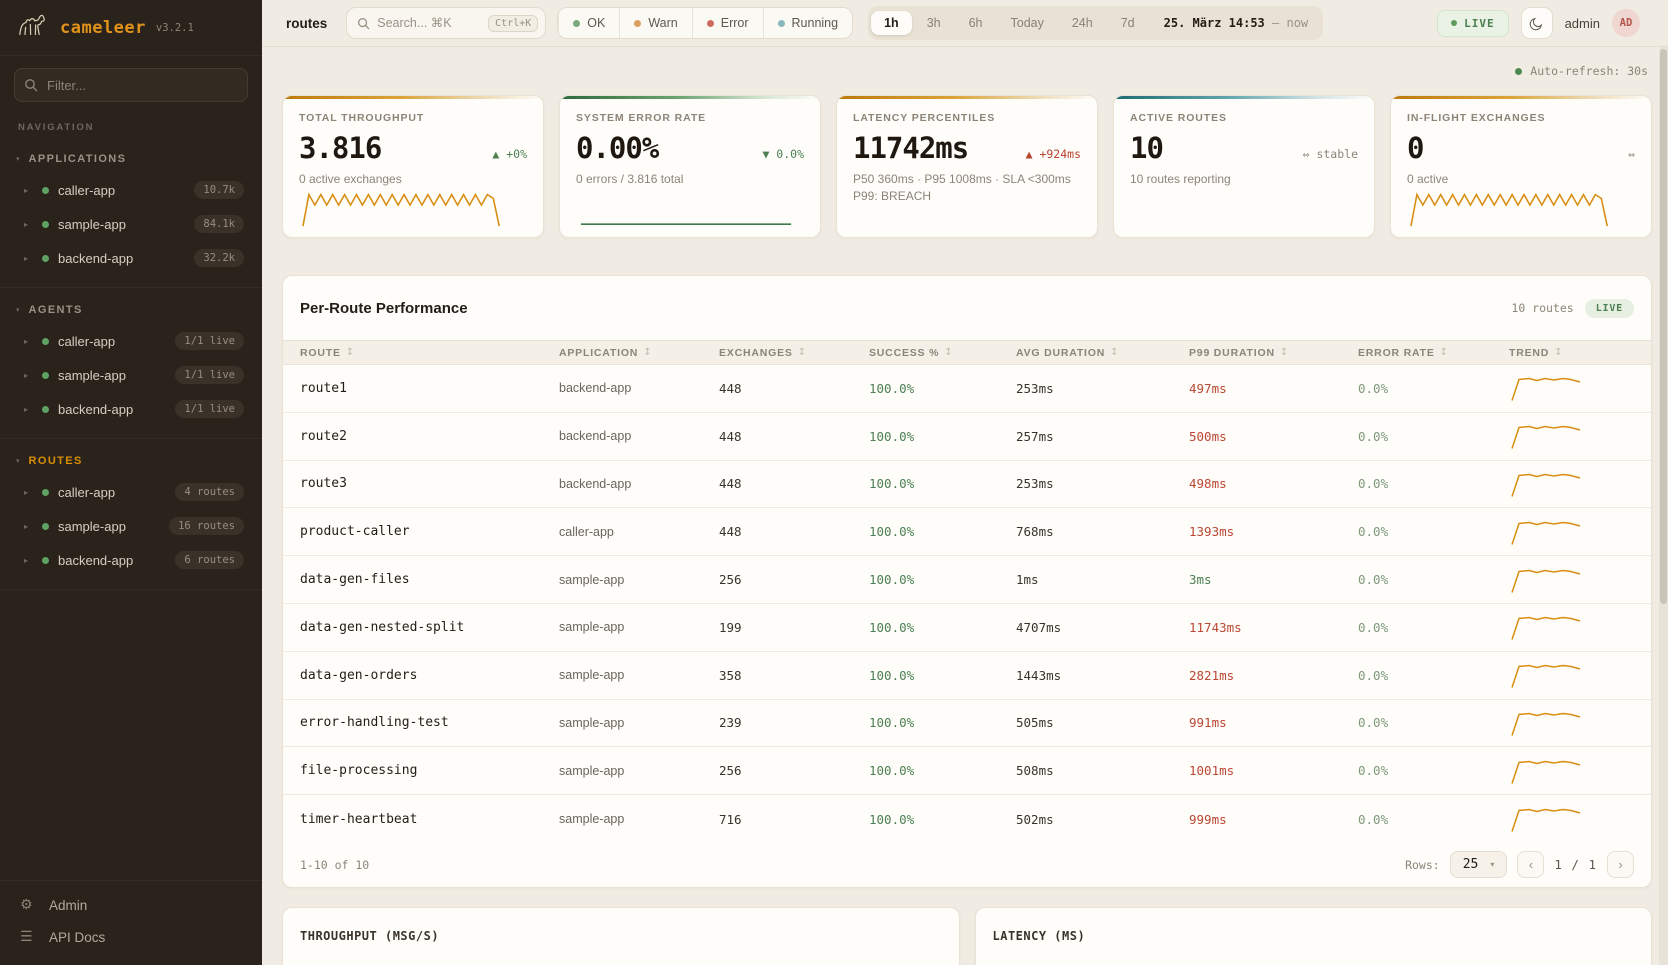 Image resolution: width=1668 pixels, height=965 pixels. I want to click on status-filter-pill: OK, so click(588, 23).